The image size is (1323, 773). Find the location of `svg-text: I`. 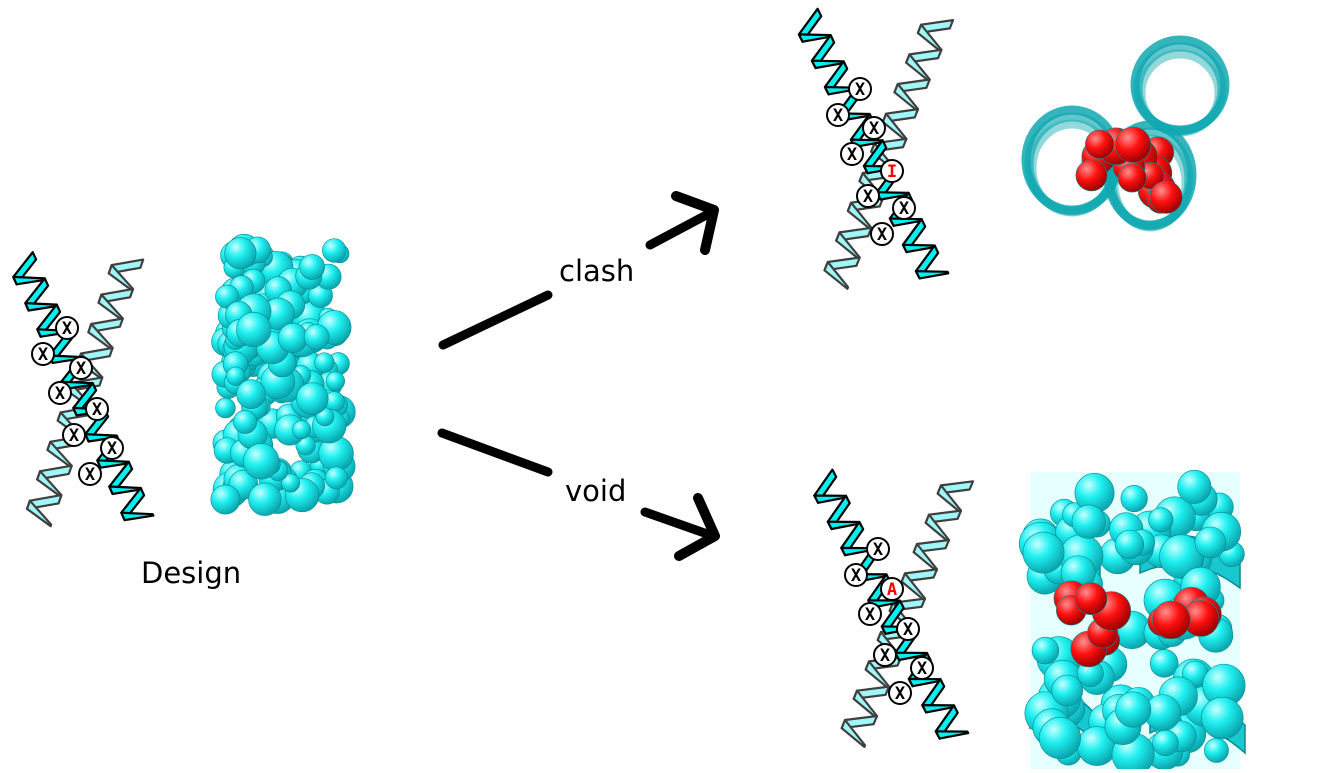

svg-text: I is located at coordinates (892, 172).